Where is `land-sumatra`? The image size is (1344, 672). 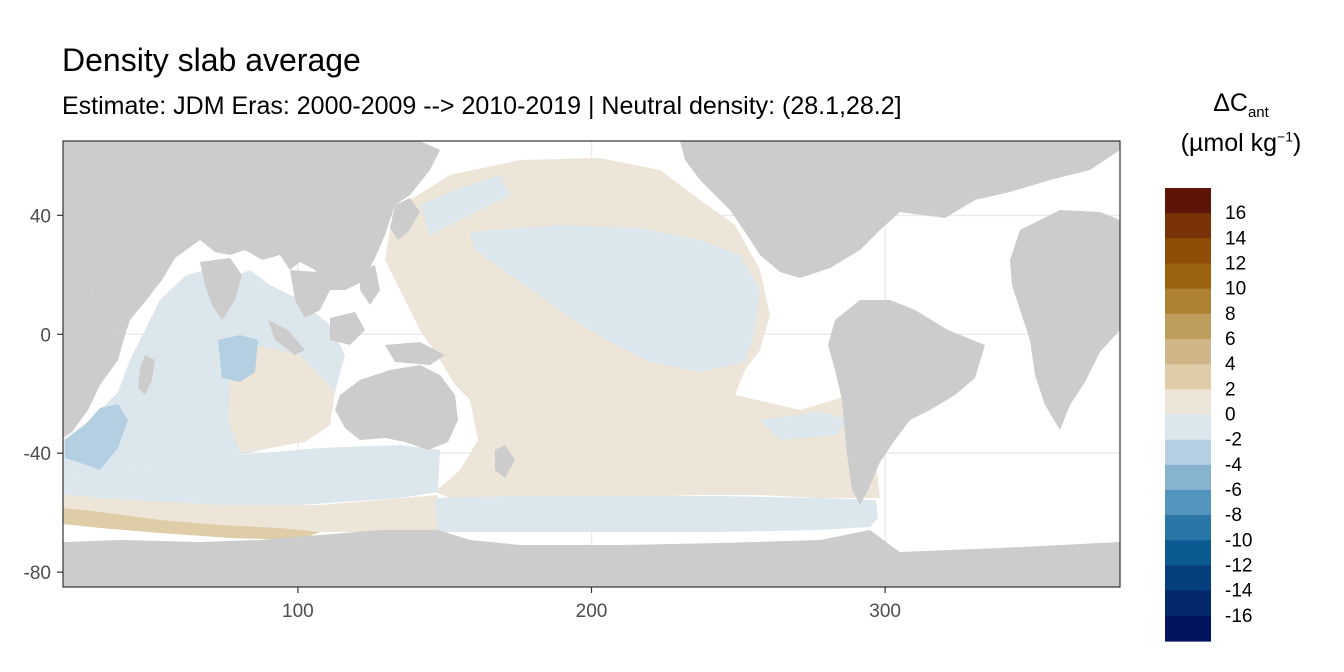
land-sumatra is located at coordinates (286, 337).